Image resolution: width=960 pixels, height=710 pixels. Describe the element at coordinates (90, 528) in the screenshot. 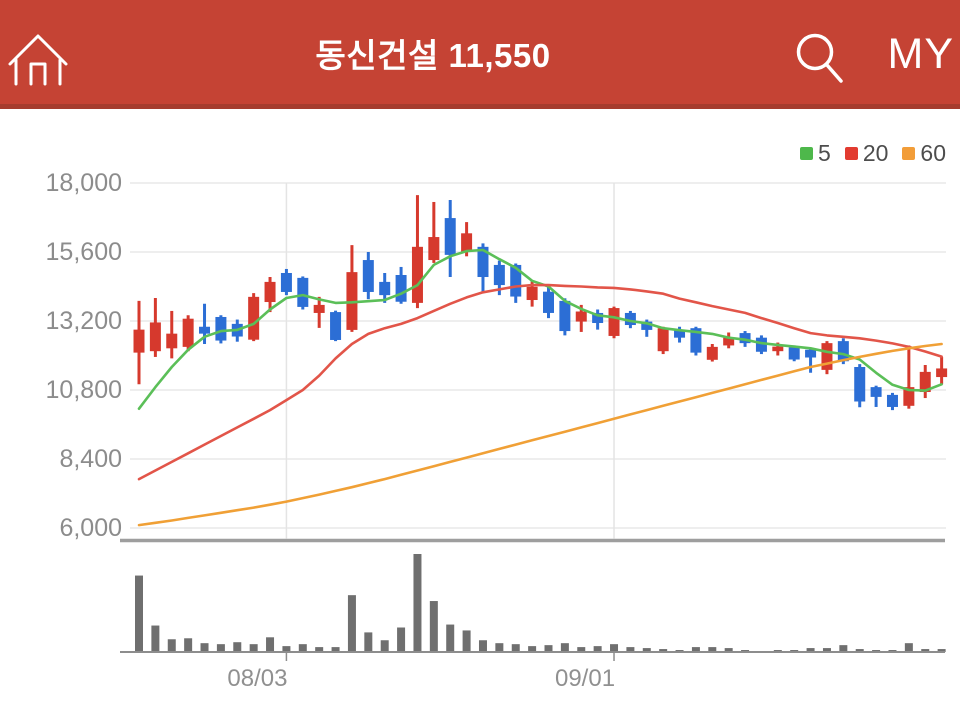

I see `y-axis-label: 6,000` at that location.